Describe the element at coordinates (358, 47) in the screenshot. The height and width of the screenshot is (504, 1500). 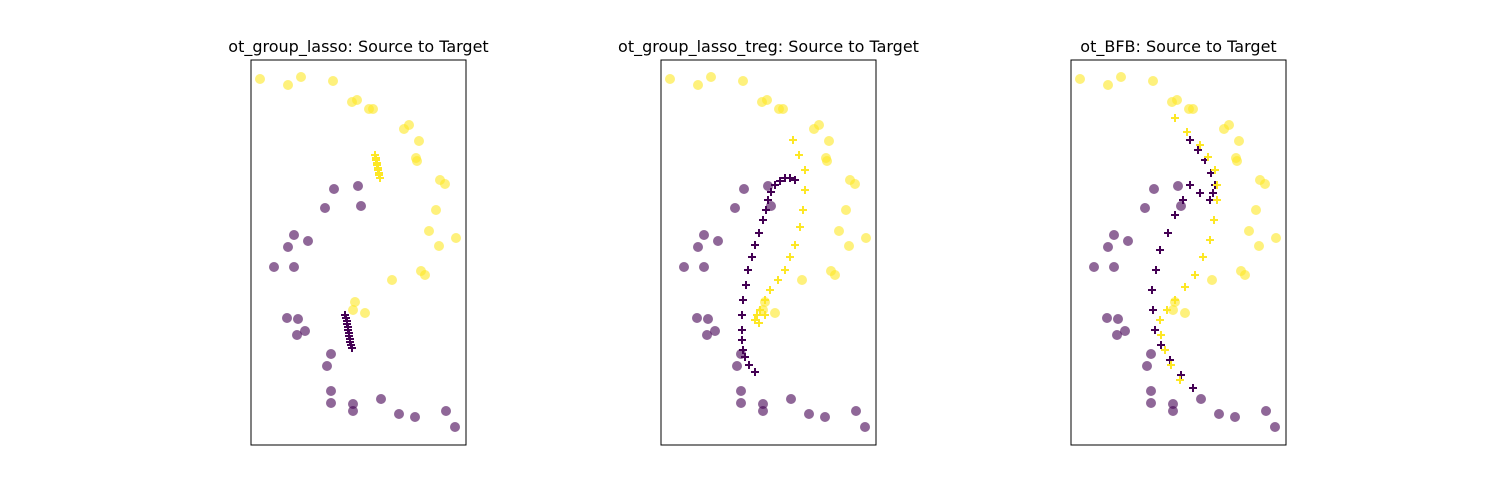
I see `chart-title: ot_group_lasso: Source to Target` at that location.